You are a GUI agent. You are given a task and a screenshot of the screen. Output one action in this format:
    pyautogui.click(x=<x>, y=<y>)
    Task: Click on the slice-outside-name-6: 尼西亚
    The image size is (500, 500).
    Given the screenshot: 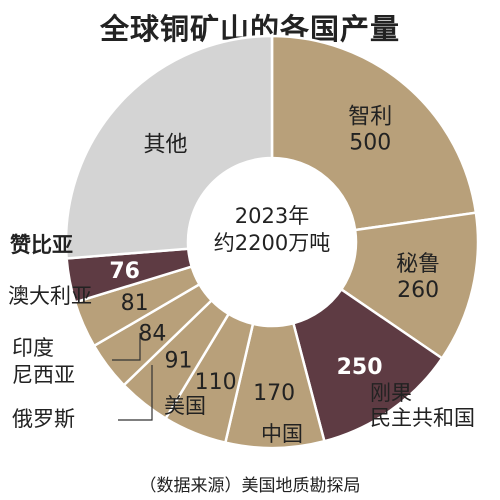 What is the action you would take?
    pyautogui.click(x=43, y=375)
    